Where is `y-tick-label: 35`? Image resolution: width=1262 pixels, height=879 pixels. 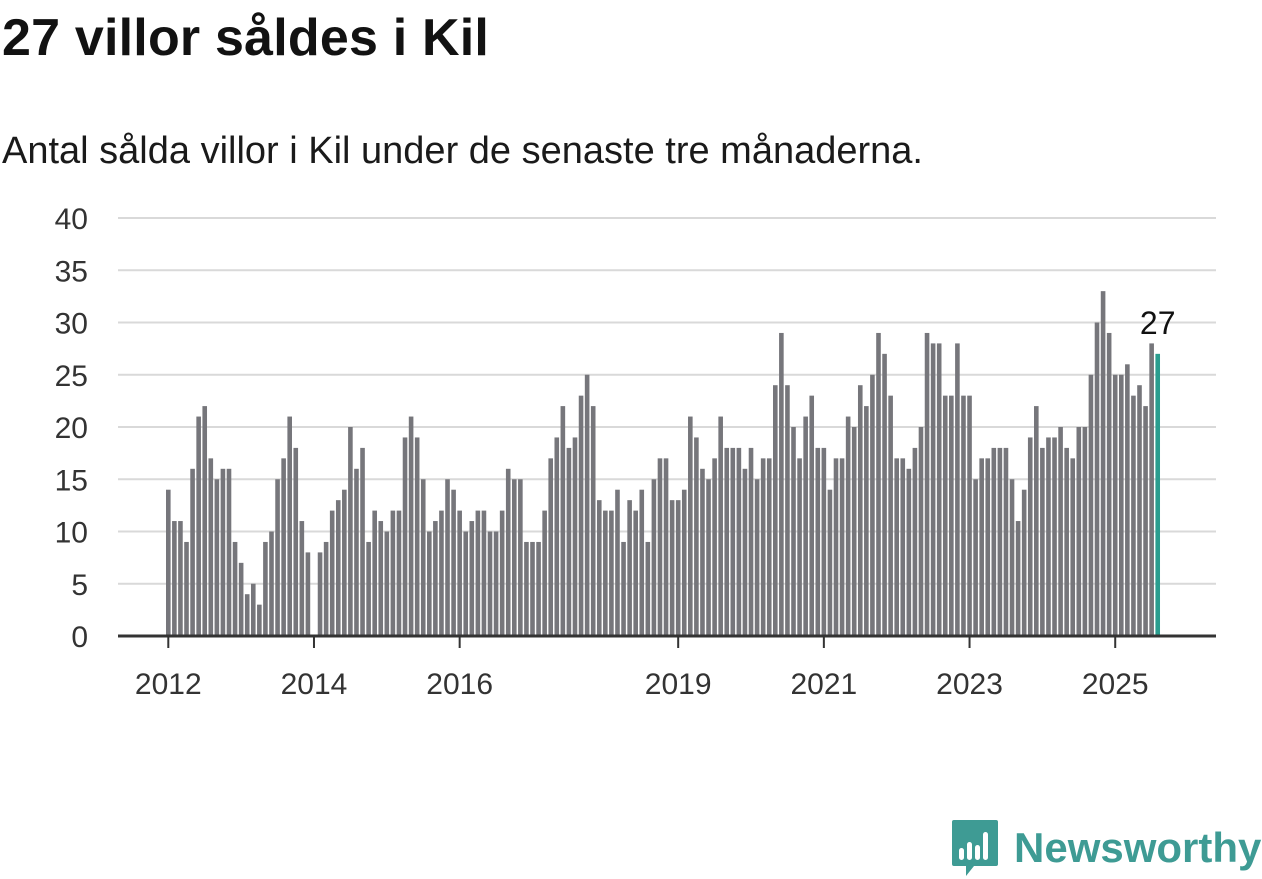 y-tick-label: 35 is located at coordinates (71, 271).